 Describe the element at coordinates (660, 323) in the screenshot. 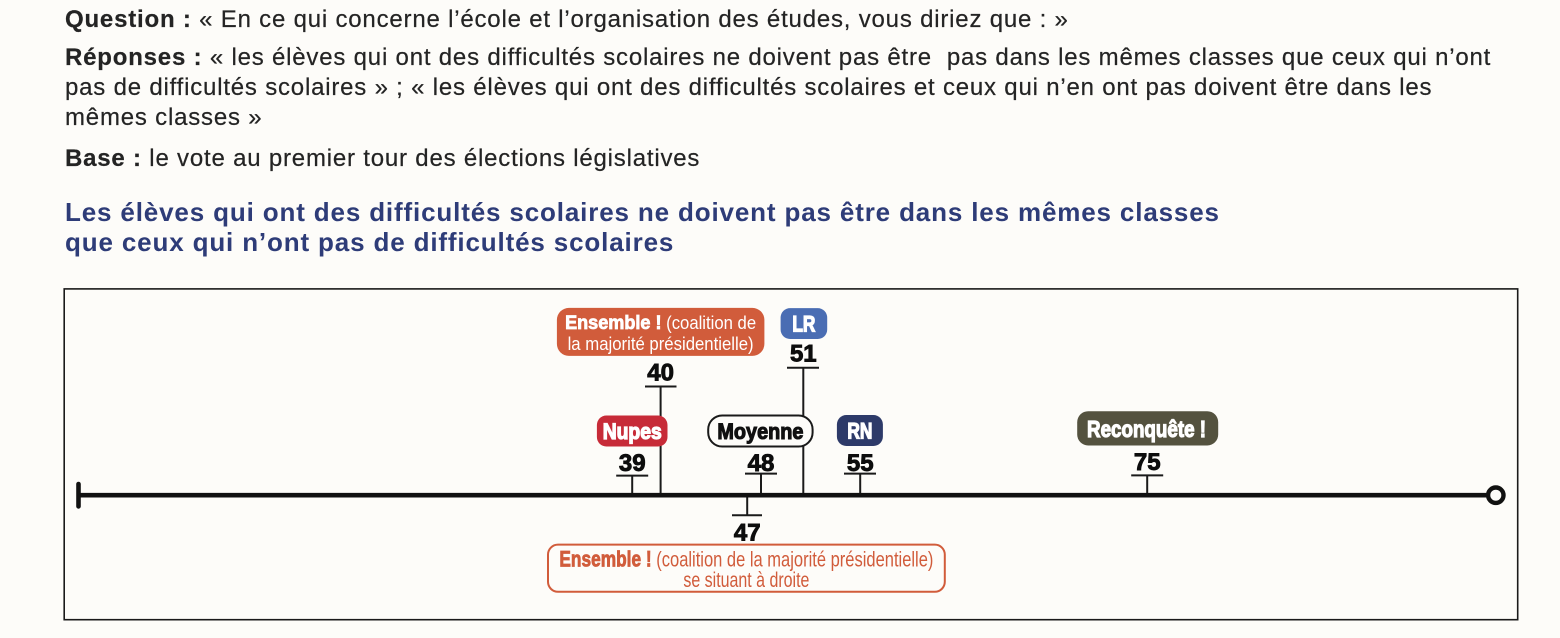

I see `svg-text: Ensemble ! (coalition de` at that location.